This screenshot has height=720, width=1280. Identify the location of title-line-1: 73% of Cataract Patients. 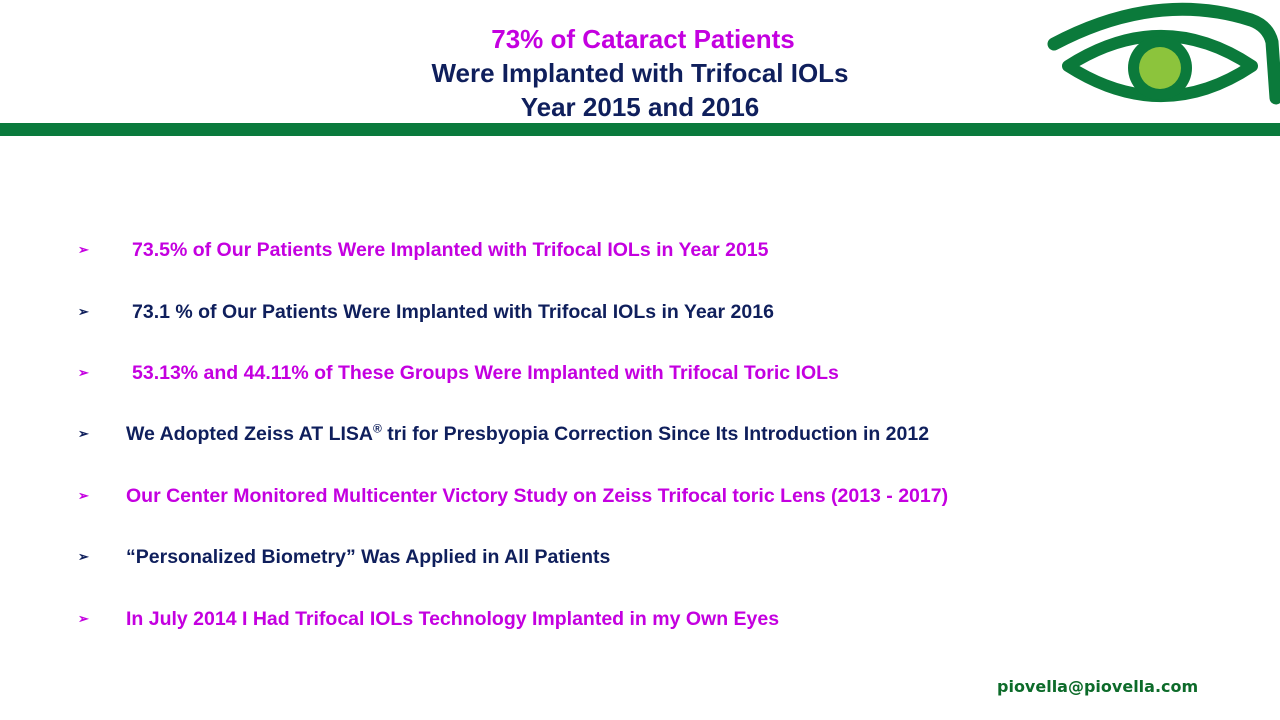
(643, 39).